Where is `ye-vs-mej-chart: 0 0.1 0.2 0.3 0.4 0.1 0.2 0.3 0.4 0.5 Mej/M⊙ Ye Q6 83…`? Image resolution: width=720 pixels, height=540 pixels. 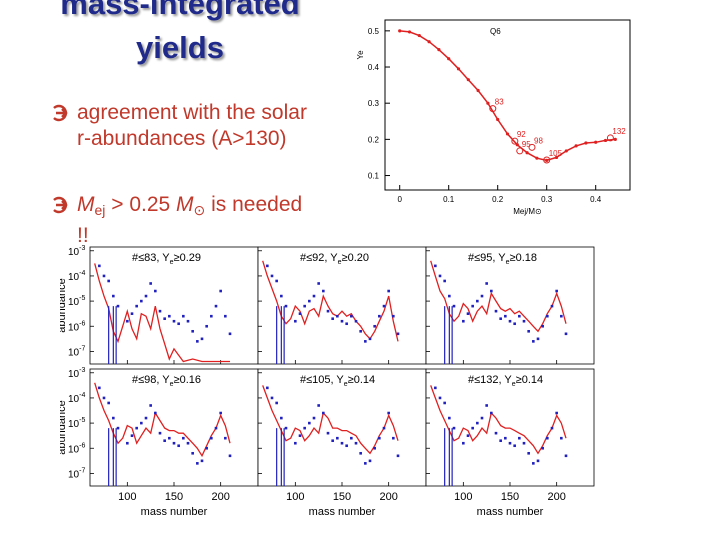
ye-vs-mej-chart: 0 0.1 0.2 0.3 0.4 0.1 0.2 0.3 0.4 0.5 Mej/M⊙ Ye Q6 83… is located at coordinates (493, 117).